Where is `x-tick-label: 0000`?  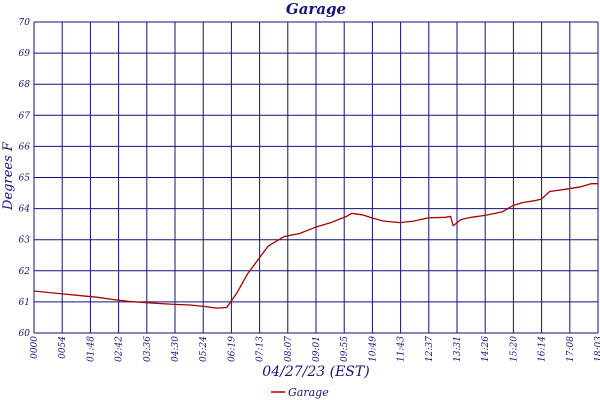
x-tick-label: 0000 is located at coordinates (35, 347).